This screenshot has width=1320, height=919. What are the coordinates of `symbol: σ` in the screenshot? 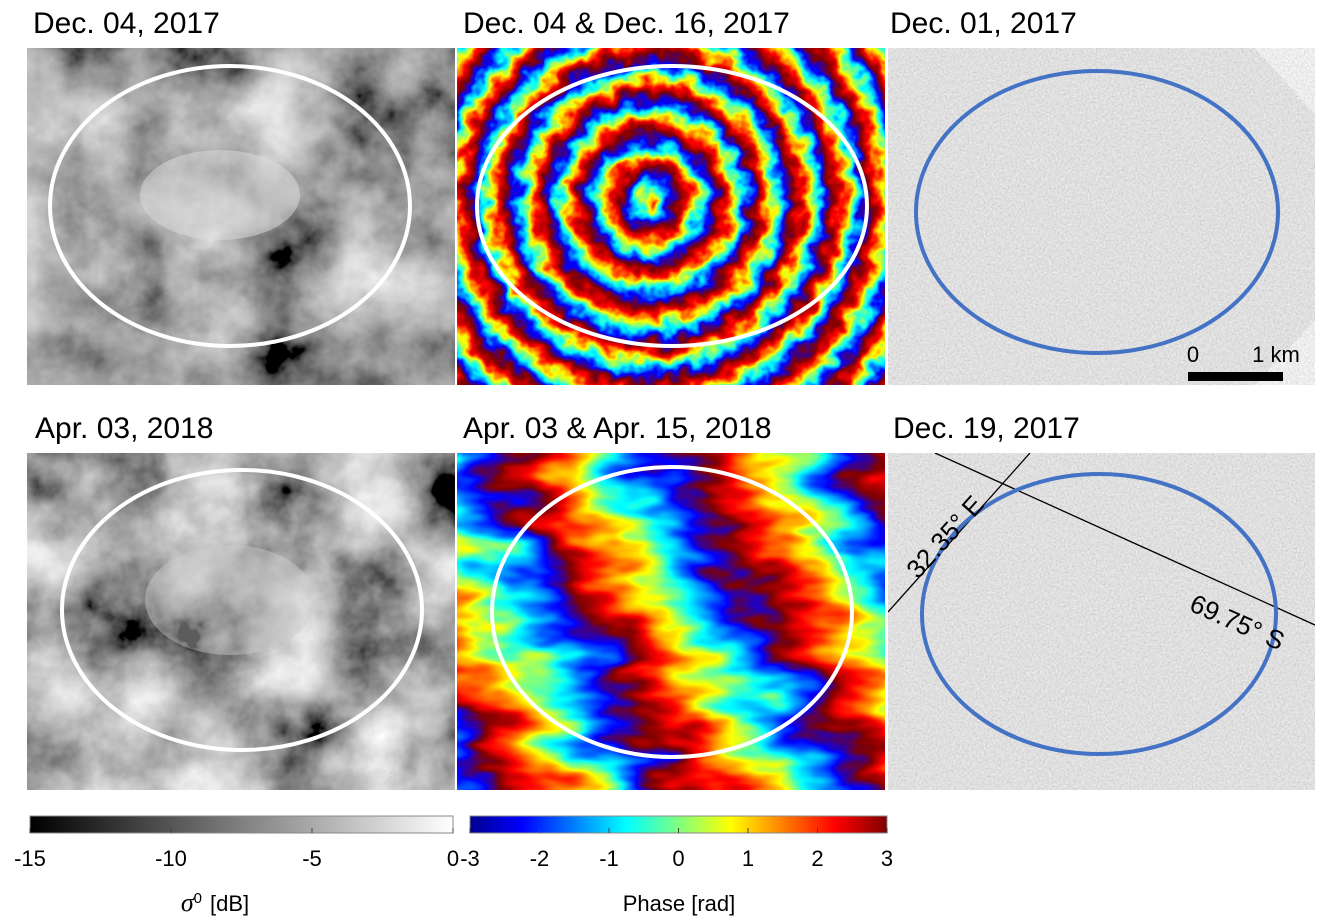 It's located at (188, 902).